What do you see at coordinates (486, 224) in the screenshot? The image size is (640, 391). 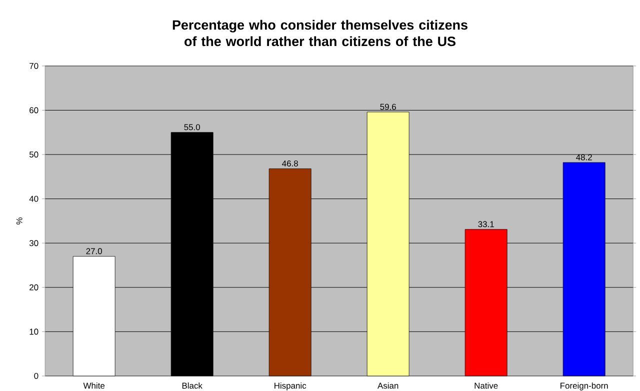 I see `data-label: 33.1` at bounding box center [486, 224].